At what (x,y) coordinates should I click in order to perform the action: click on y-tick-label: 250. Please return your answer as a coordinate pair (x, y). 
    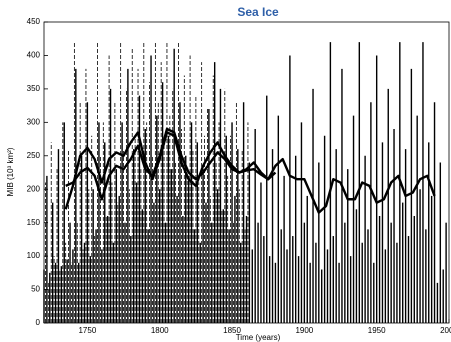
    Looking at the image, I should click on (34, 155).